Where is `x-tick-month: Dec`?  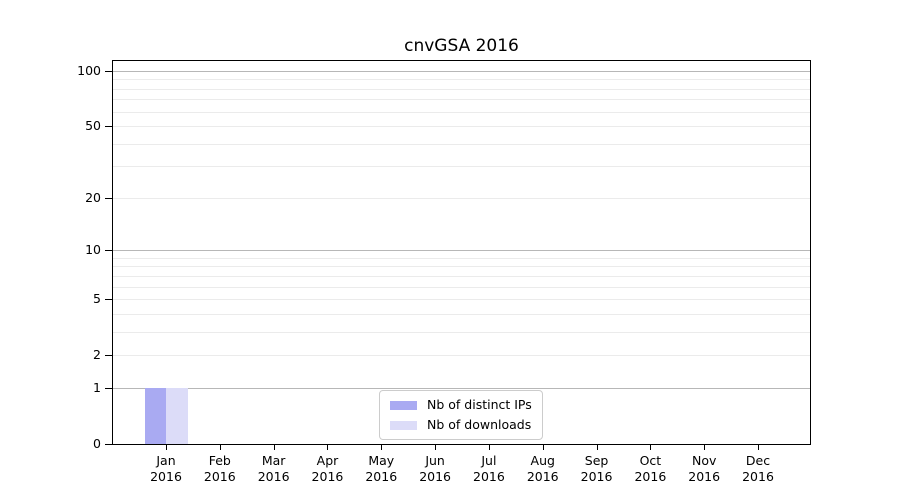
x-tick-month: Dec is located at coordinates (758, 460).